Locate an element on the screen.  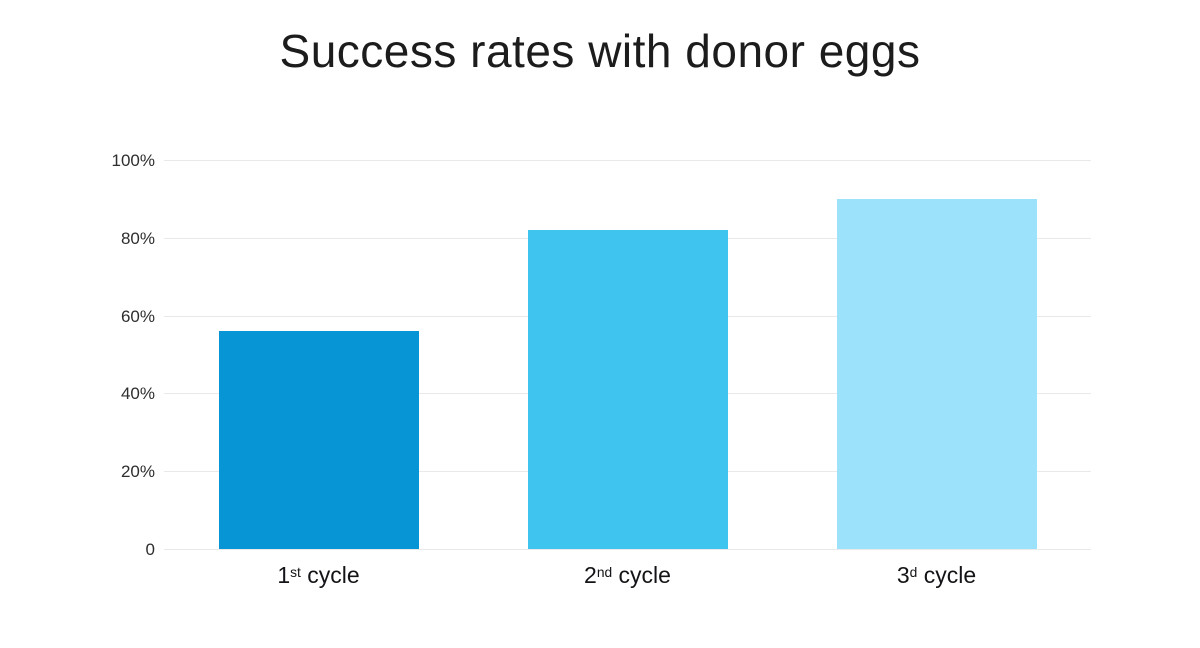
x-axis-category-label: 1st cycle is located at coordinates (318, 576).